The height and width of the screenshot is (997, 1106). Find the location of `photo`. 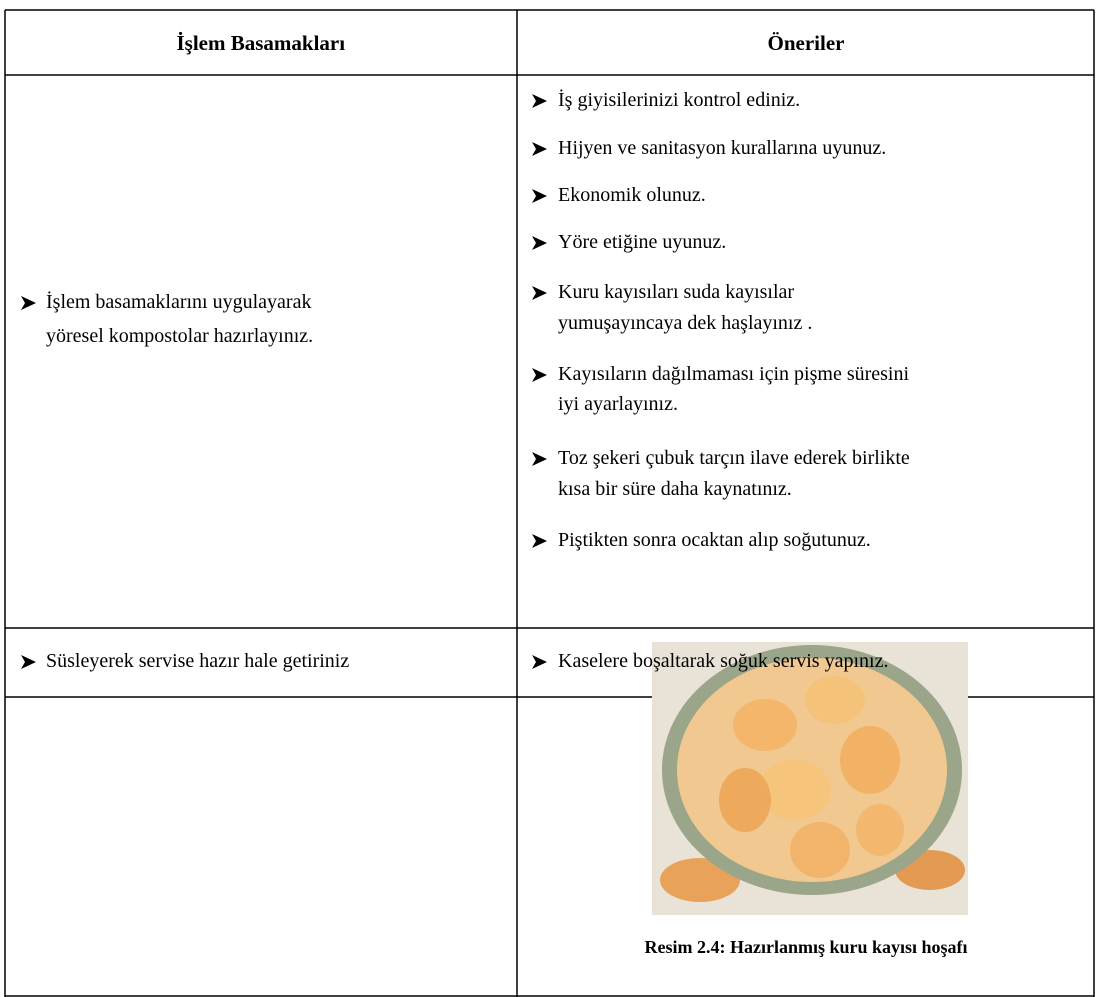

photo is located at coordinates (810, 778).